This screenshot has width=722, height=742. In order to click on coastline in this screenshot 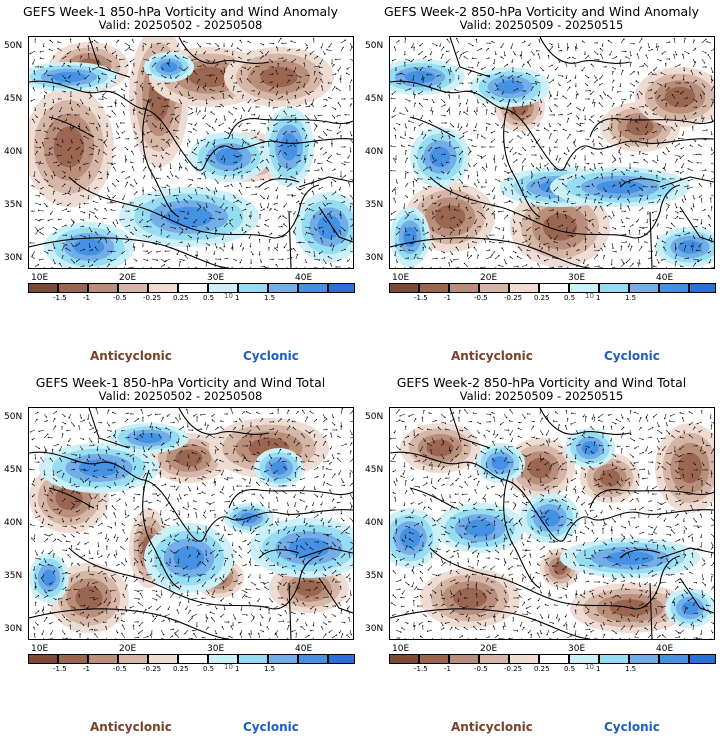, I will do `click(71, 127)`.